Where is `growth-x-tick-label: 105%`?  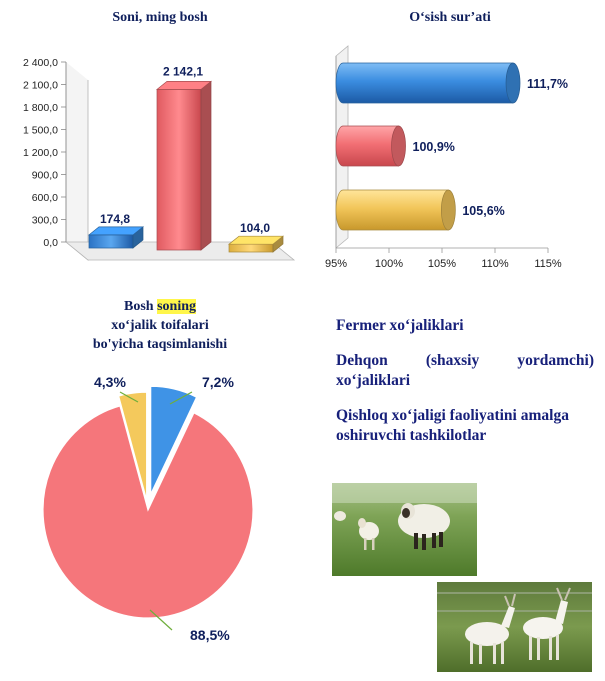
growth-x-tick-label: 105% is located at coordinates (442, 264).